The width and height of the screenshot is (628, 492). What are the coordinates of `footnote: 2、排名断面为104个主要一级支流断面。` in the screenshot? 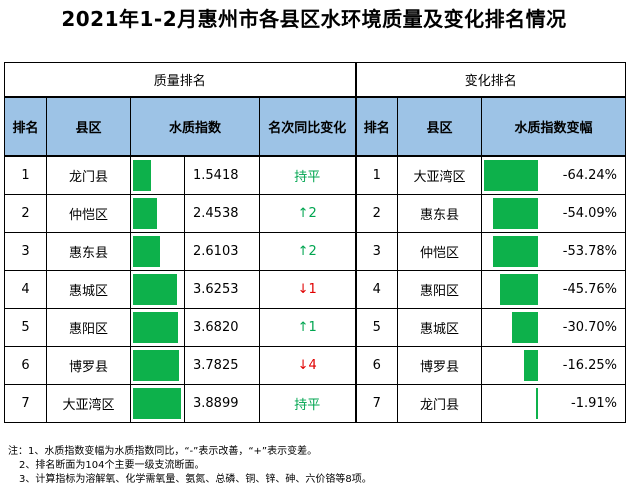 It's located at (112, 465).